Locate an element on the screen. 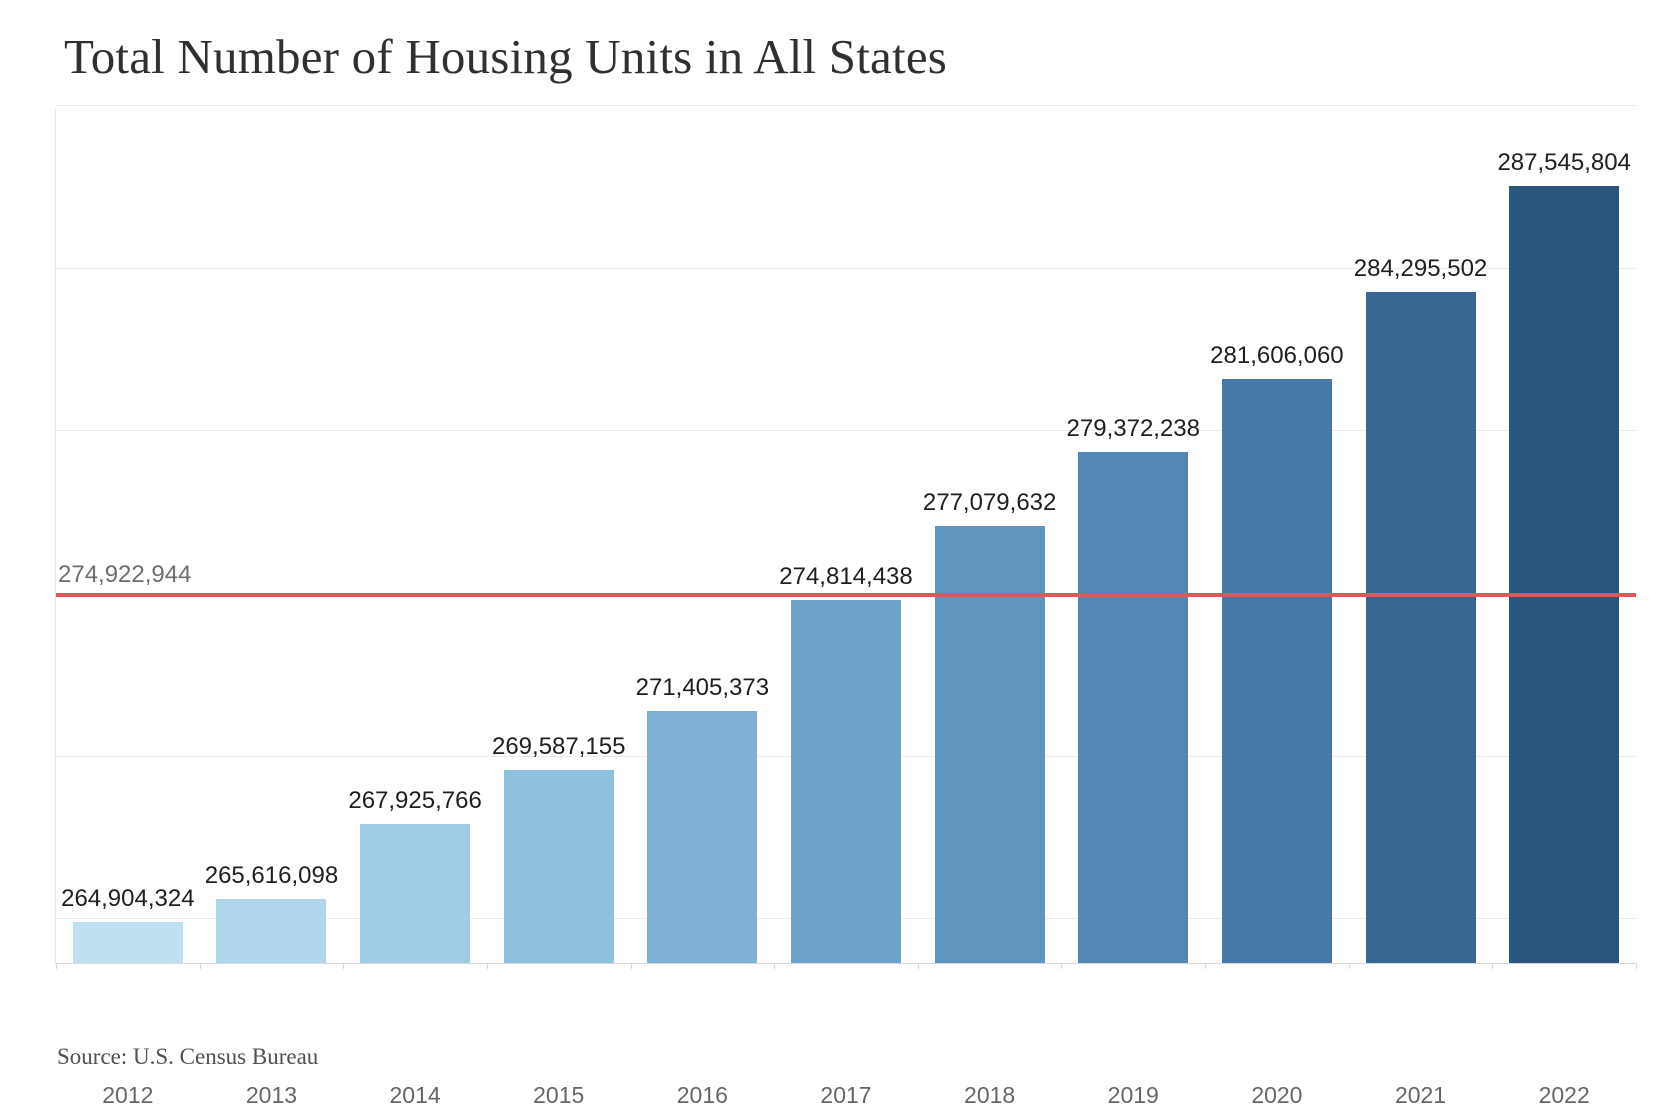 The height and width of the screenshot is (1109, 1680). x-tick-label-2021: 2021 is located at coordinates (1420, 1095).